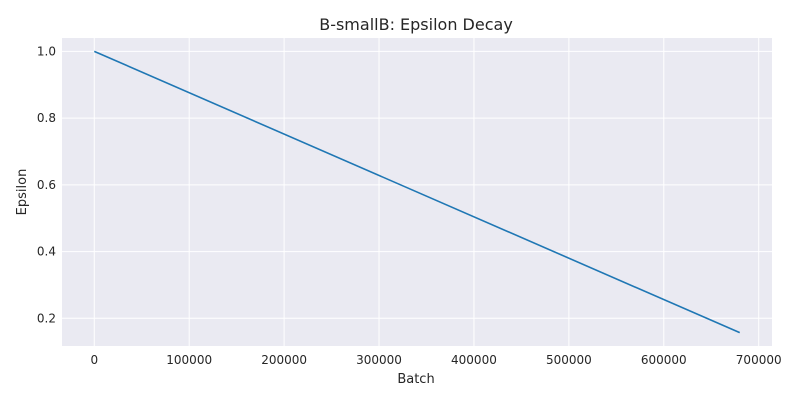 Image resolution: width=800 pixels, height=400 pixels. What do you see at coordinates (569, 360) in the screenshot?
I see `x-tick-label: 500000` at bounding box center [569, 360].